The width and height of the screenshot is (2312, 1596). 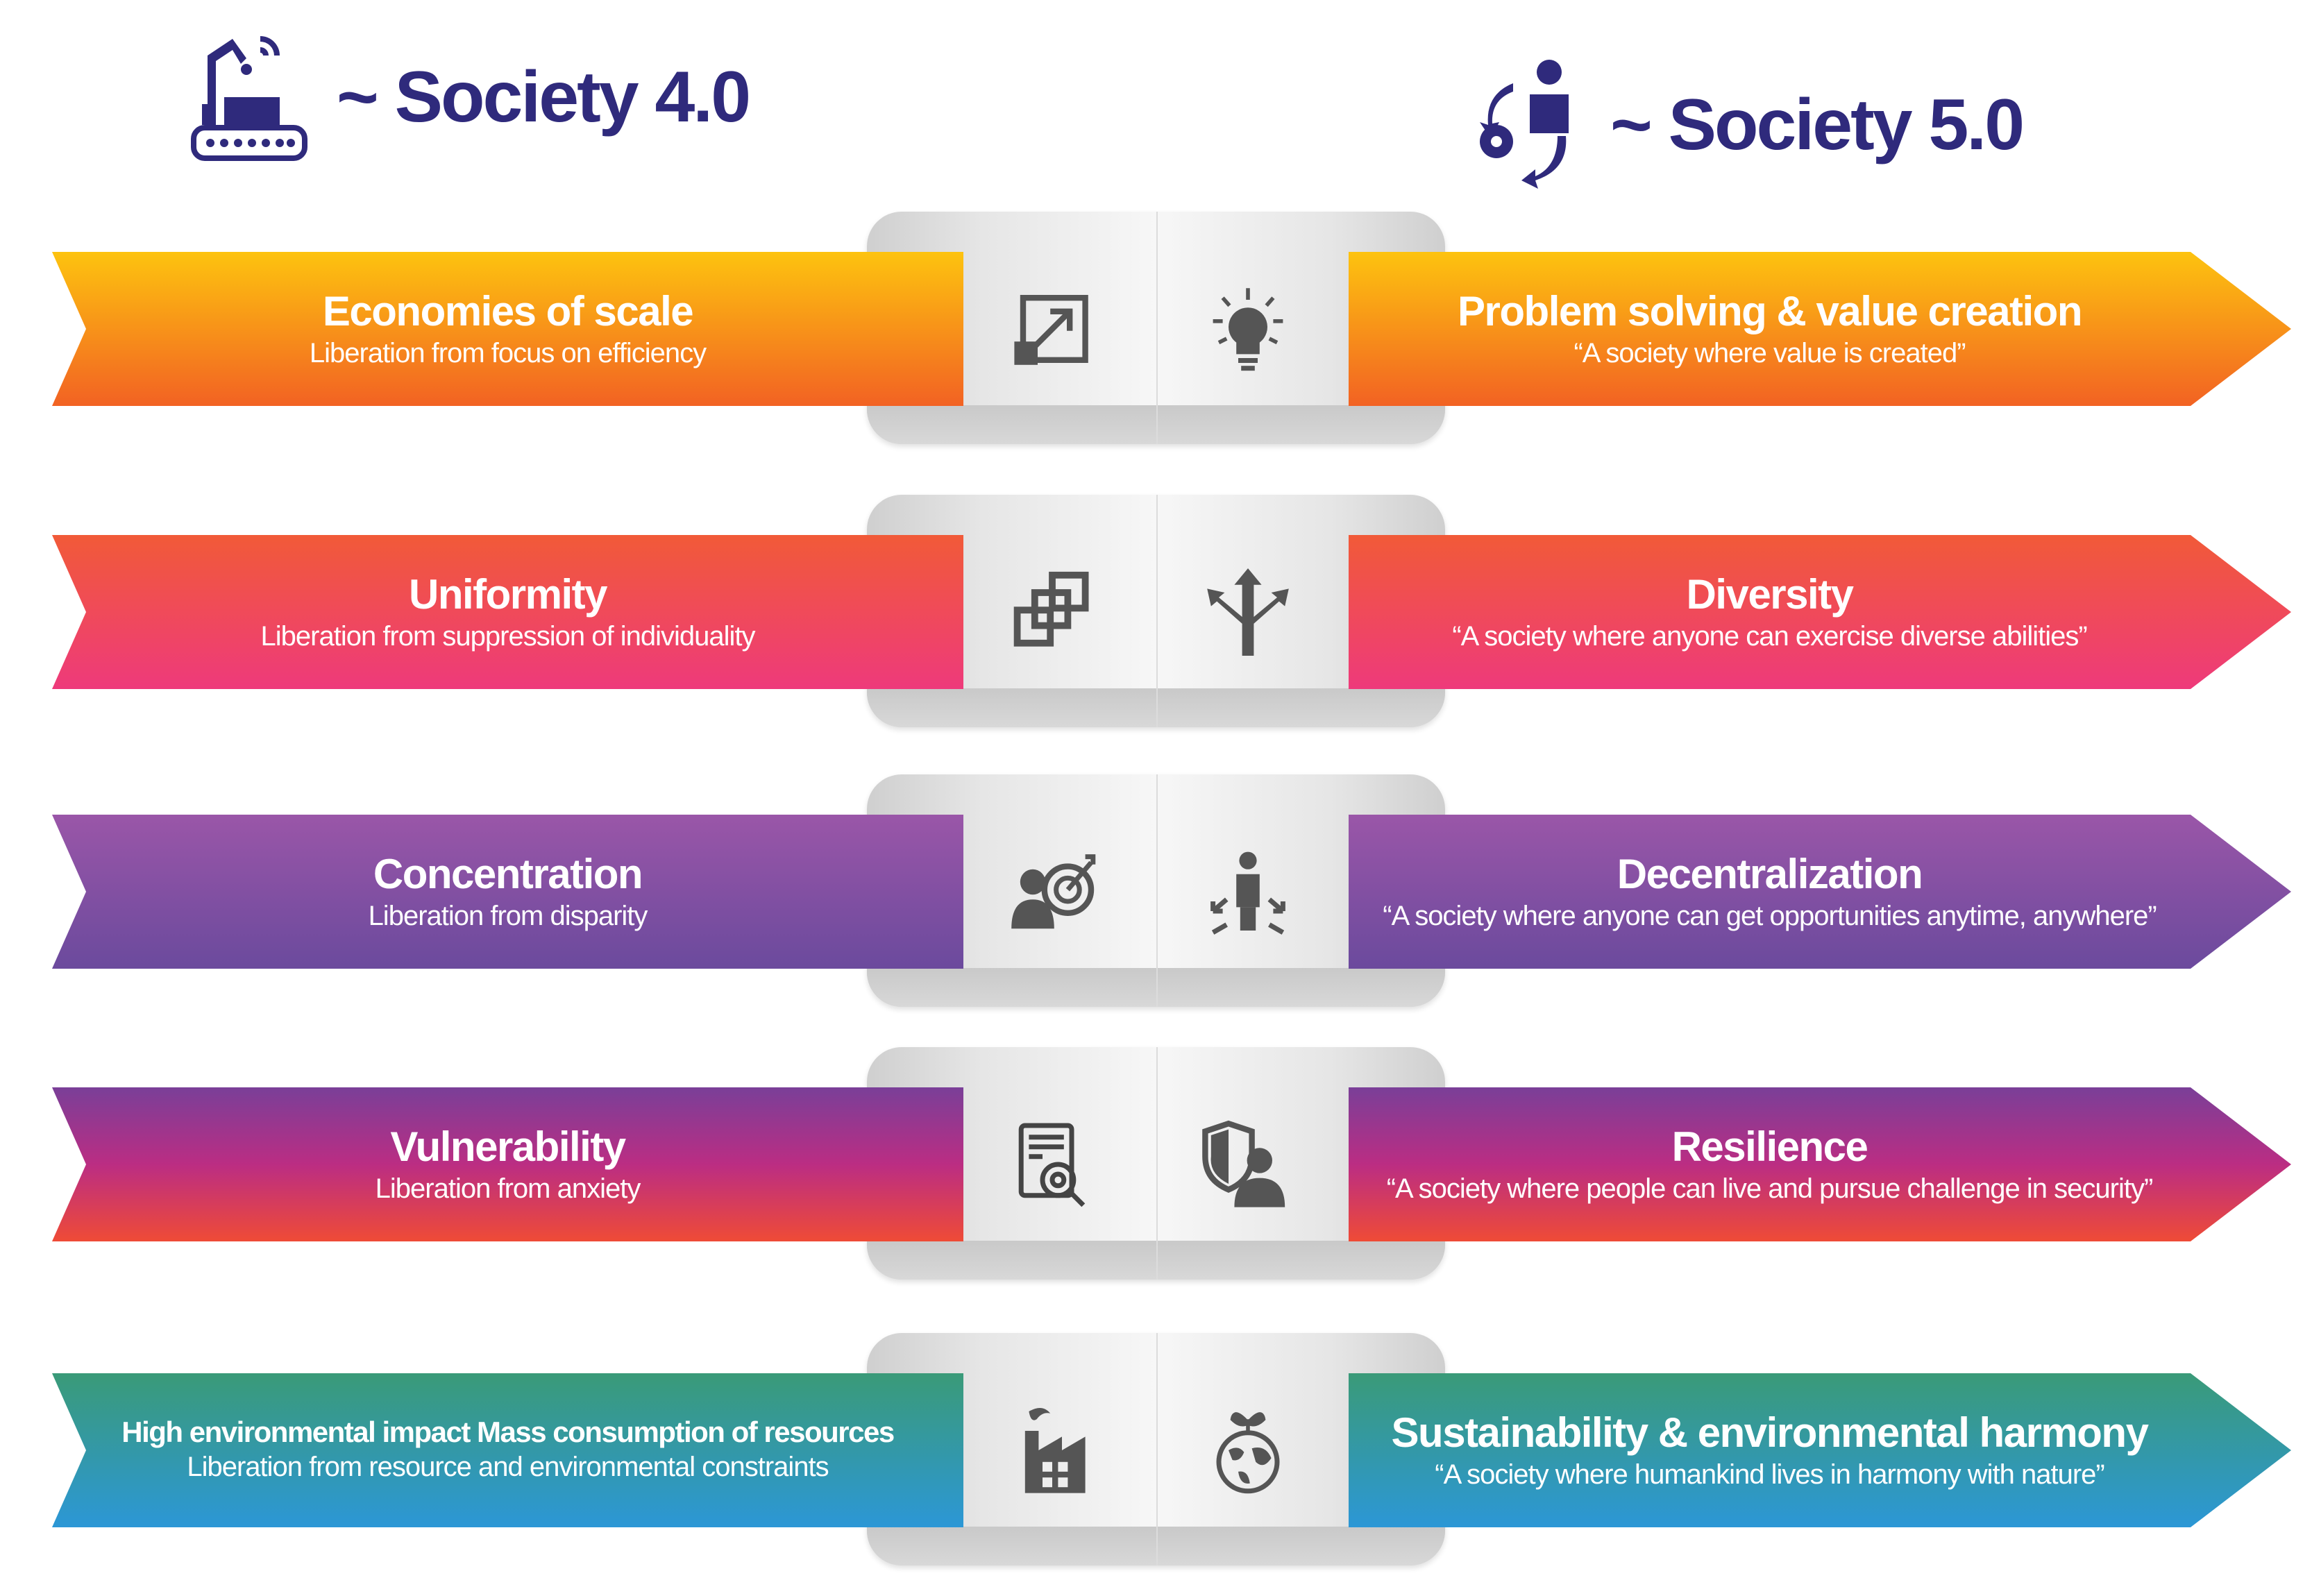 I want to click on band-title: Problem solving & value creation, so click(x=1770, y=310).